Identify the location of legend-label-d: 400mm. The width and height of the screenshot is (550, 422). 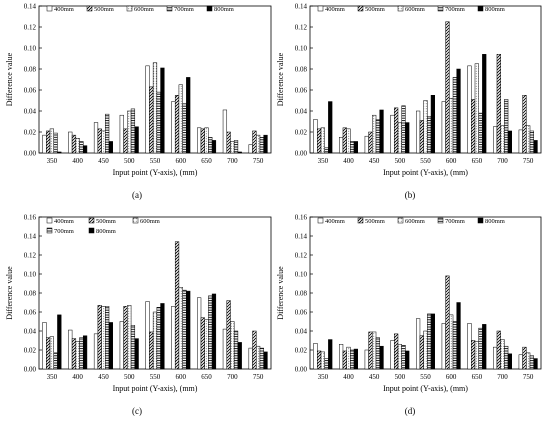
(335, 221).